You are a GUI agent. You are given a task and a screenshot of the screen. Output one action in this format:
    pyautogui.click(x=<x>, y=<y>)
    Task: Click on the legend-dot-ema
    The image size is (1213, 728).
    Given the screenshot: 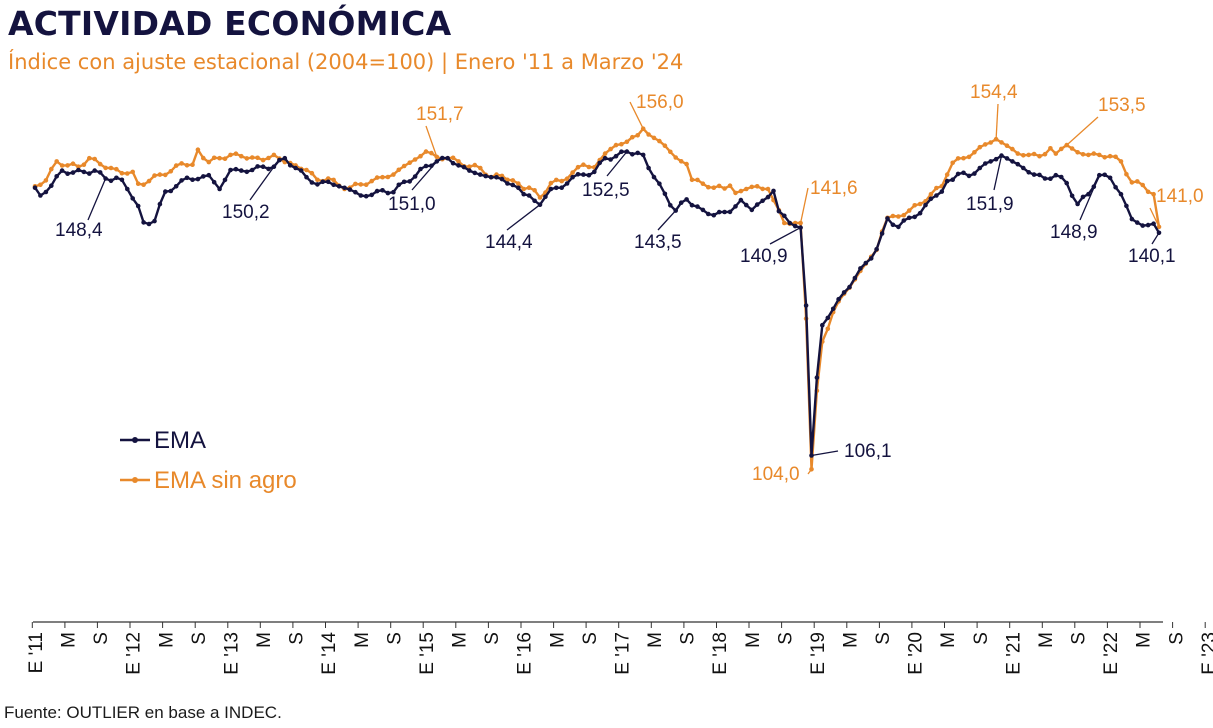 What is the action you would take?
    pyautogui.click(x=135, y=440)
    